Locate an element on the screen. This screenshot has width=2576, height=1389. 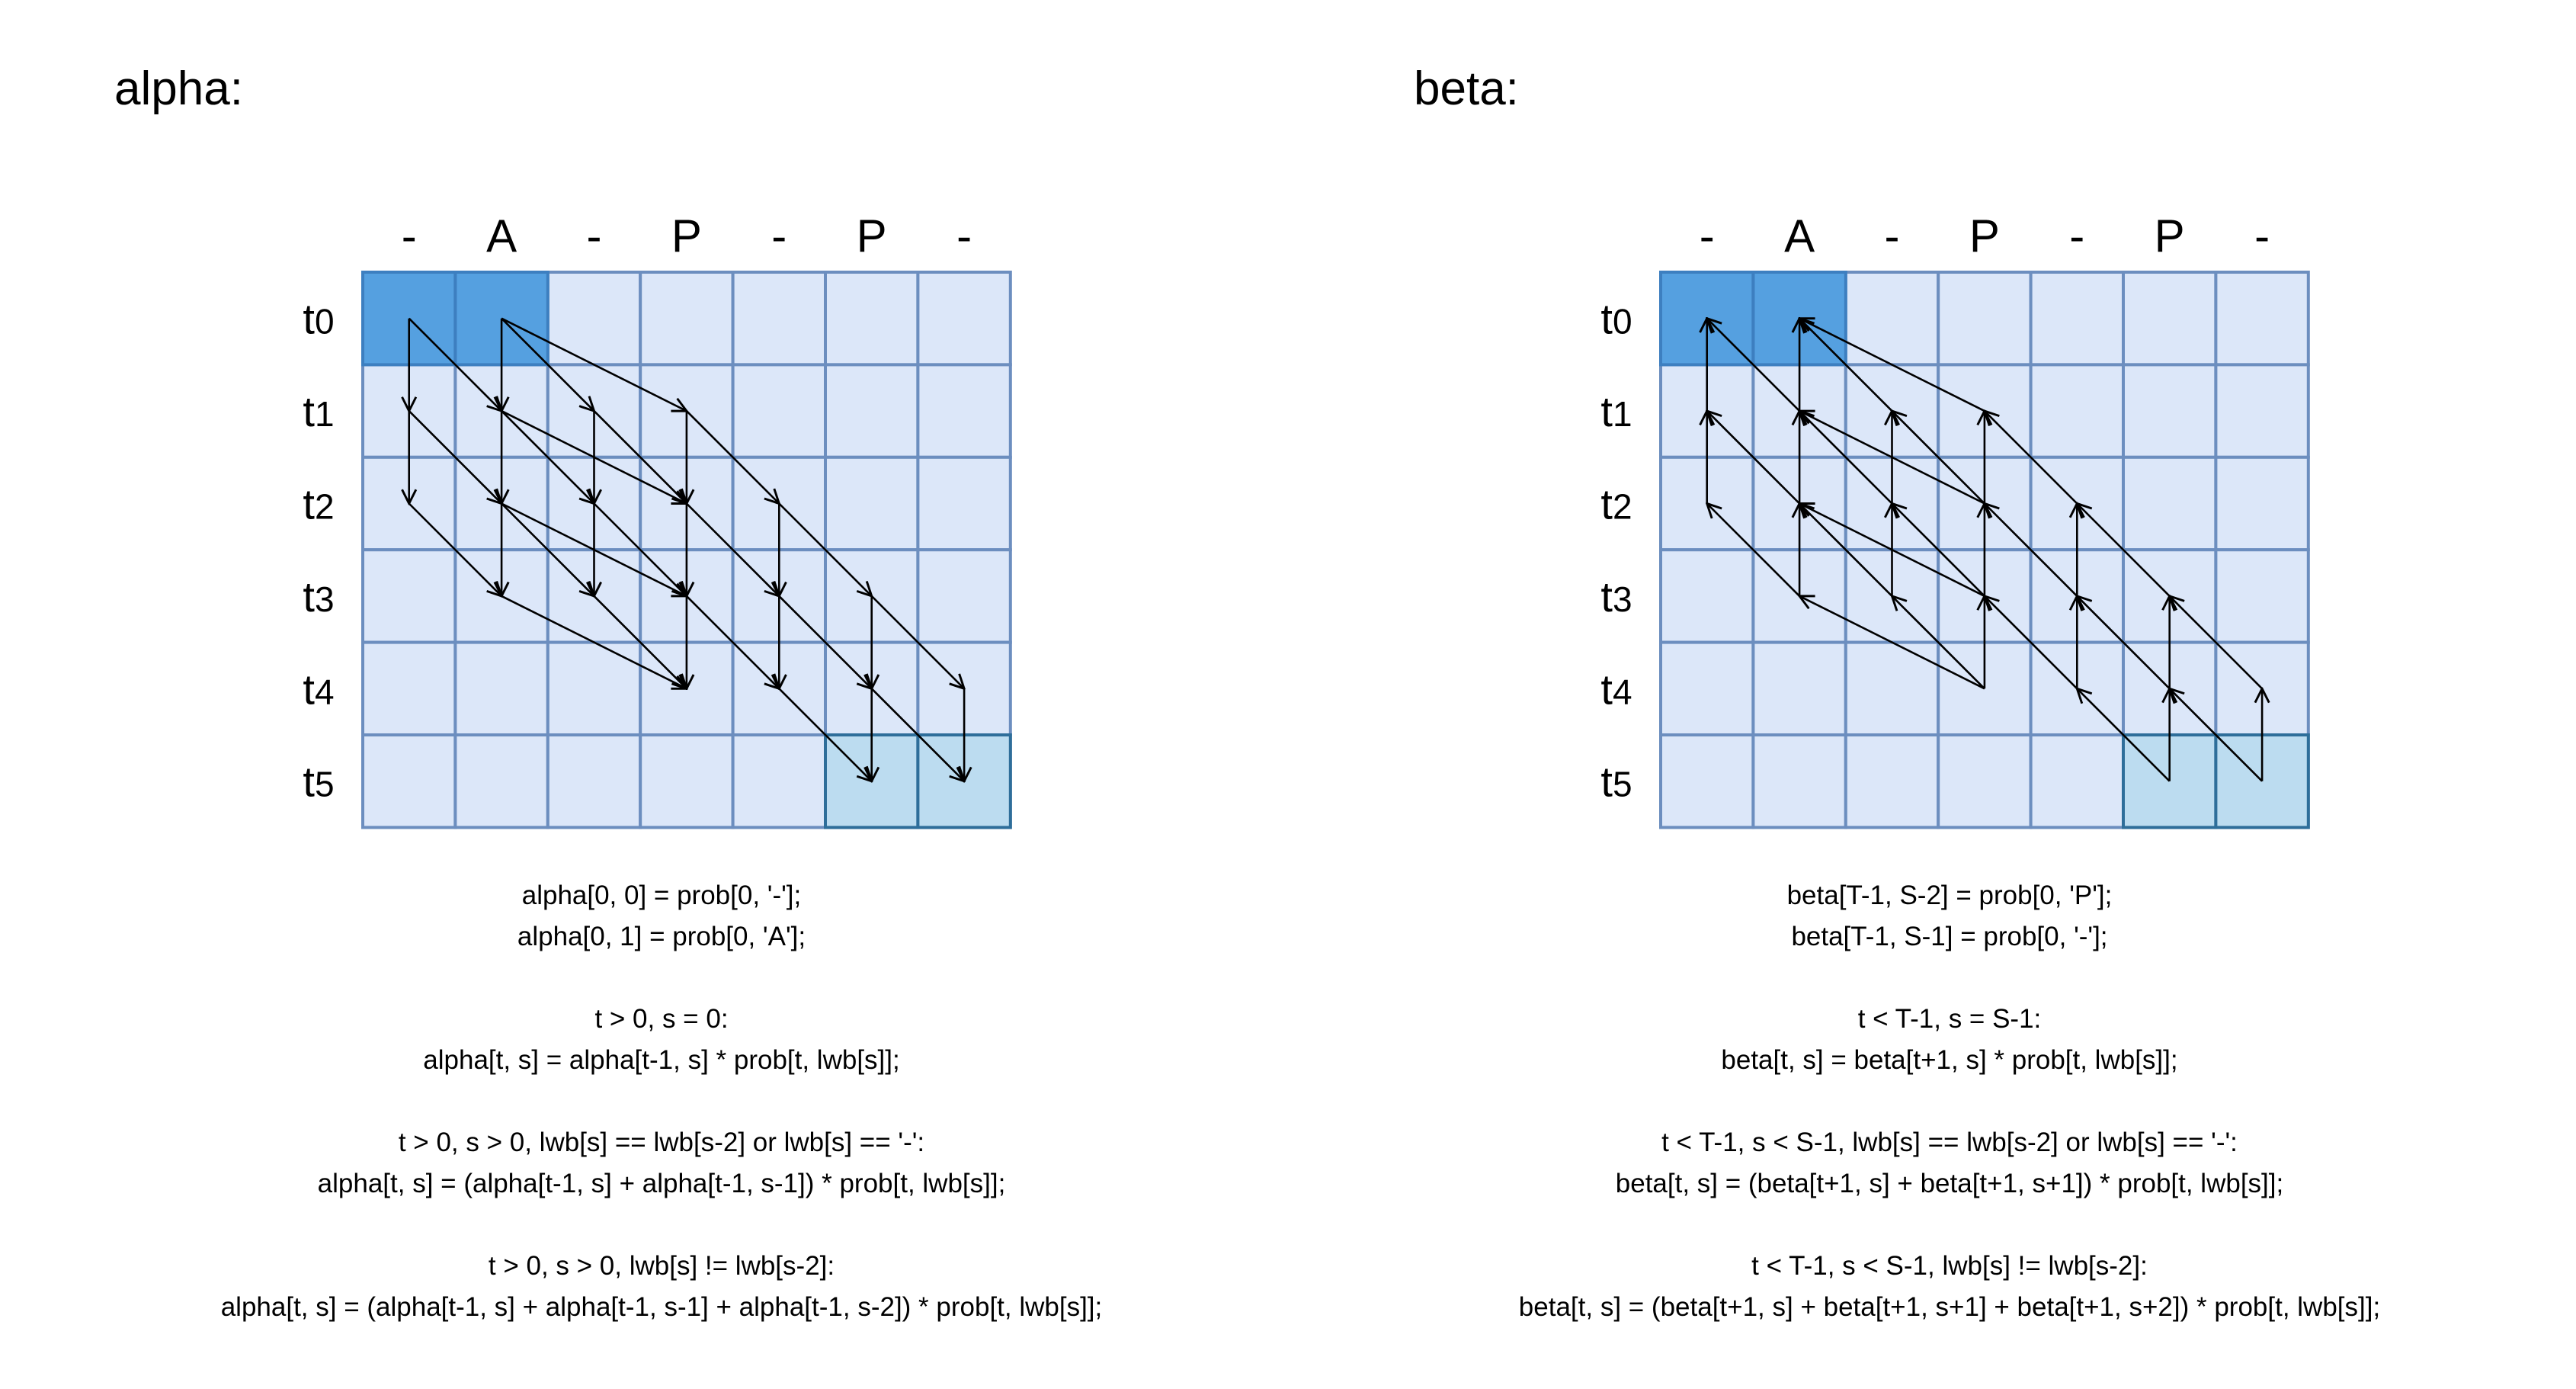
beta-cell-t0-s6 is located at coordinates (2262, 319).